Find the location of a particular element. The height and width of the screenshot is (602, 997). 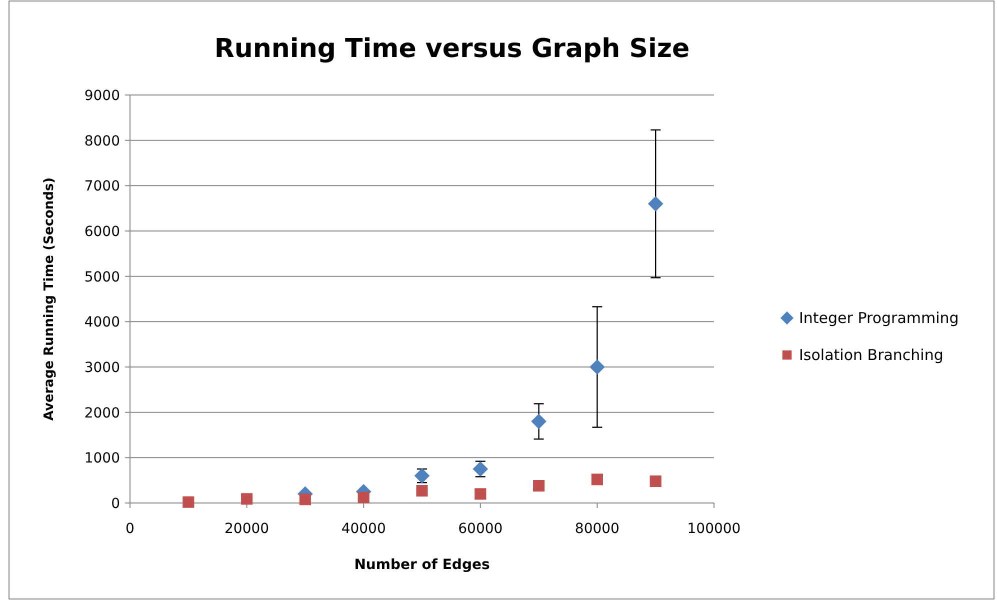

y-tick-label: 1000 is located at coordinates (102, 458).